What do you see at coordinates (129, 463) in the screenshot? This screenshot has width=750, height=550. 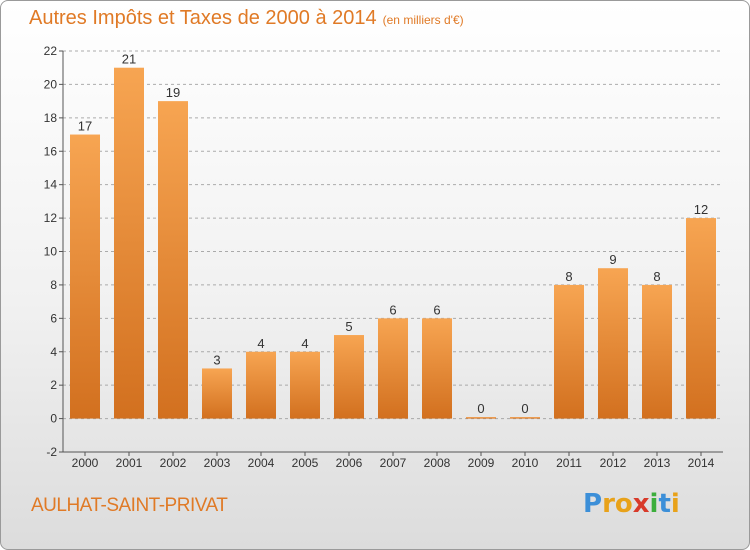 I see `x-tick-label: 2001` at bounding box center [129, 463].